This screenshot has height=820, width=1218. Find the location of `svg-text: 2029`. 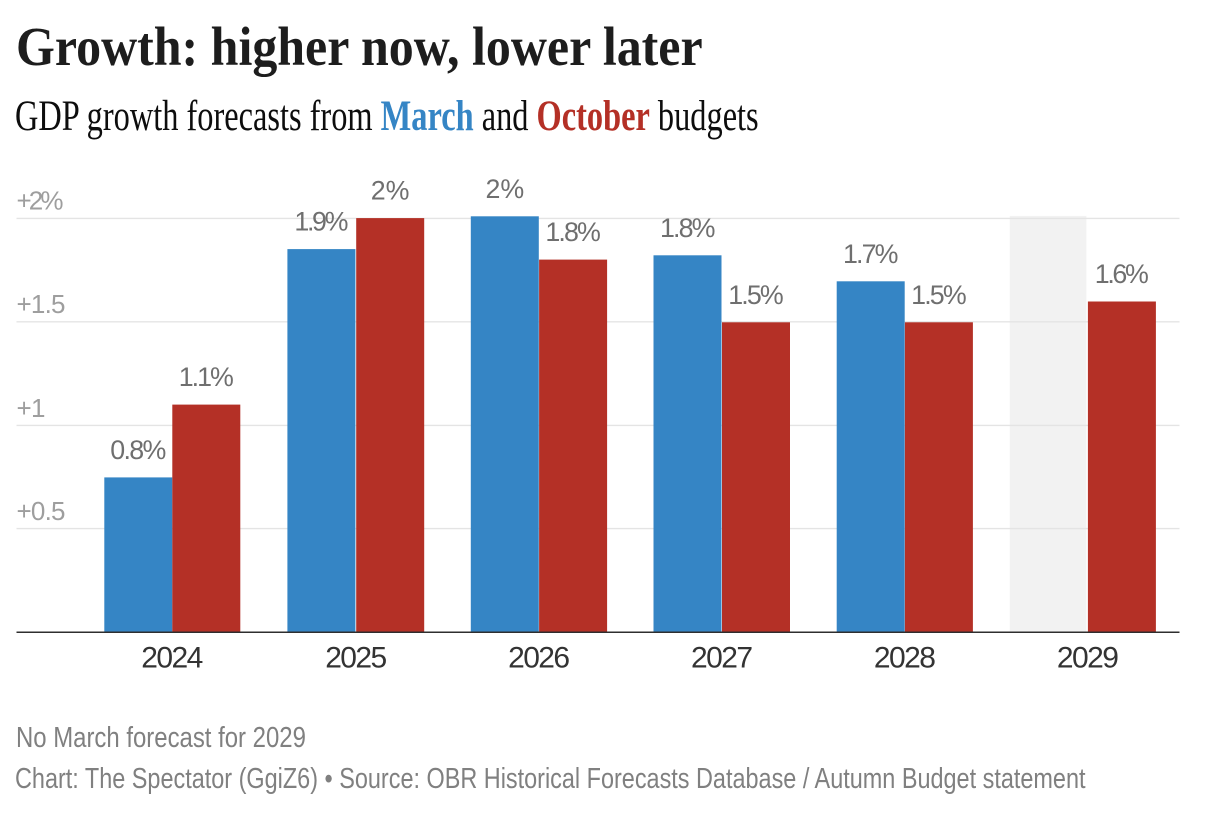

svg-text: 2029 is located at coordinates (1088, 657).